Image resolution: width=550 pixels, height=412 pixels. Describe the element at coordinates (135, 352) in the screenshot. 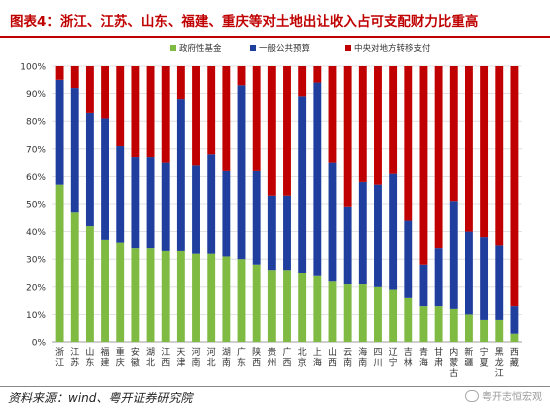

I see `x-tick-label: 安` at that location.